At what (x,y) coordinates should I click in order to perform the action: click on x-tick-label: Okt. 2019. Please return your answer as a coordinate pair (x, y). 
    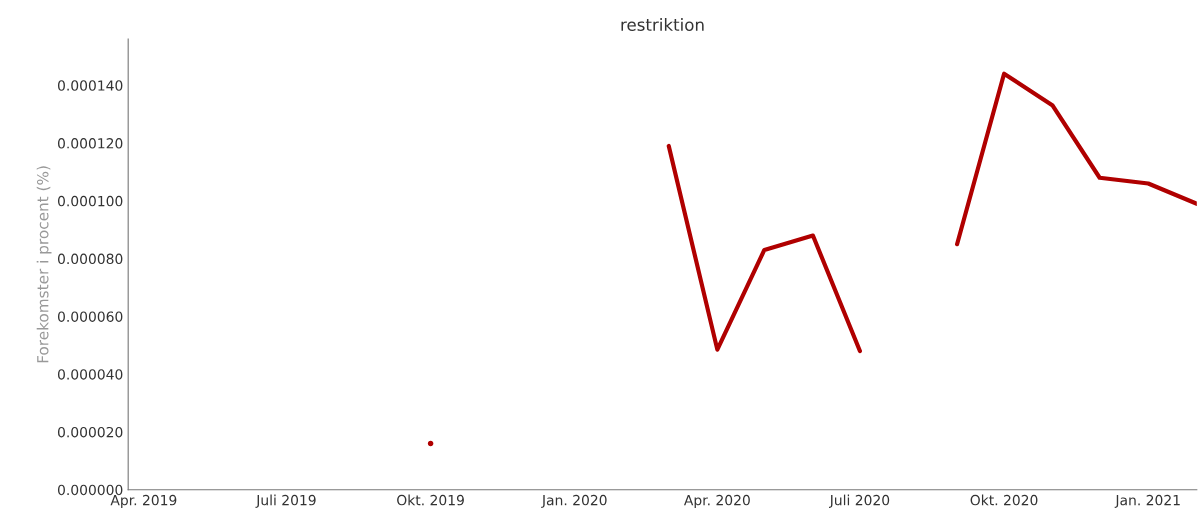
    Looking at the image, I should click on (430, 500).